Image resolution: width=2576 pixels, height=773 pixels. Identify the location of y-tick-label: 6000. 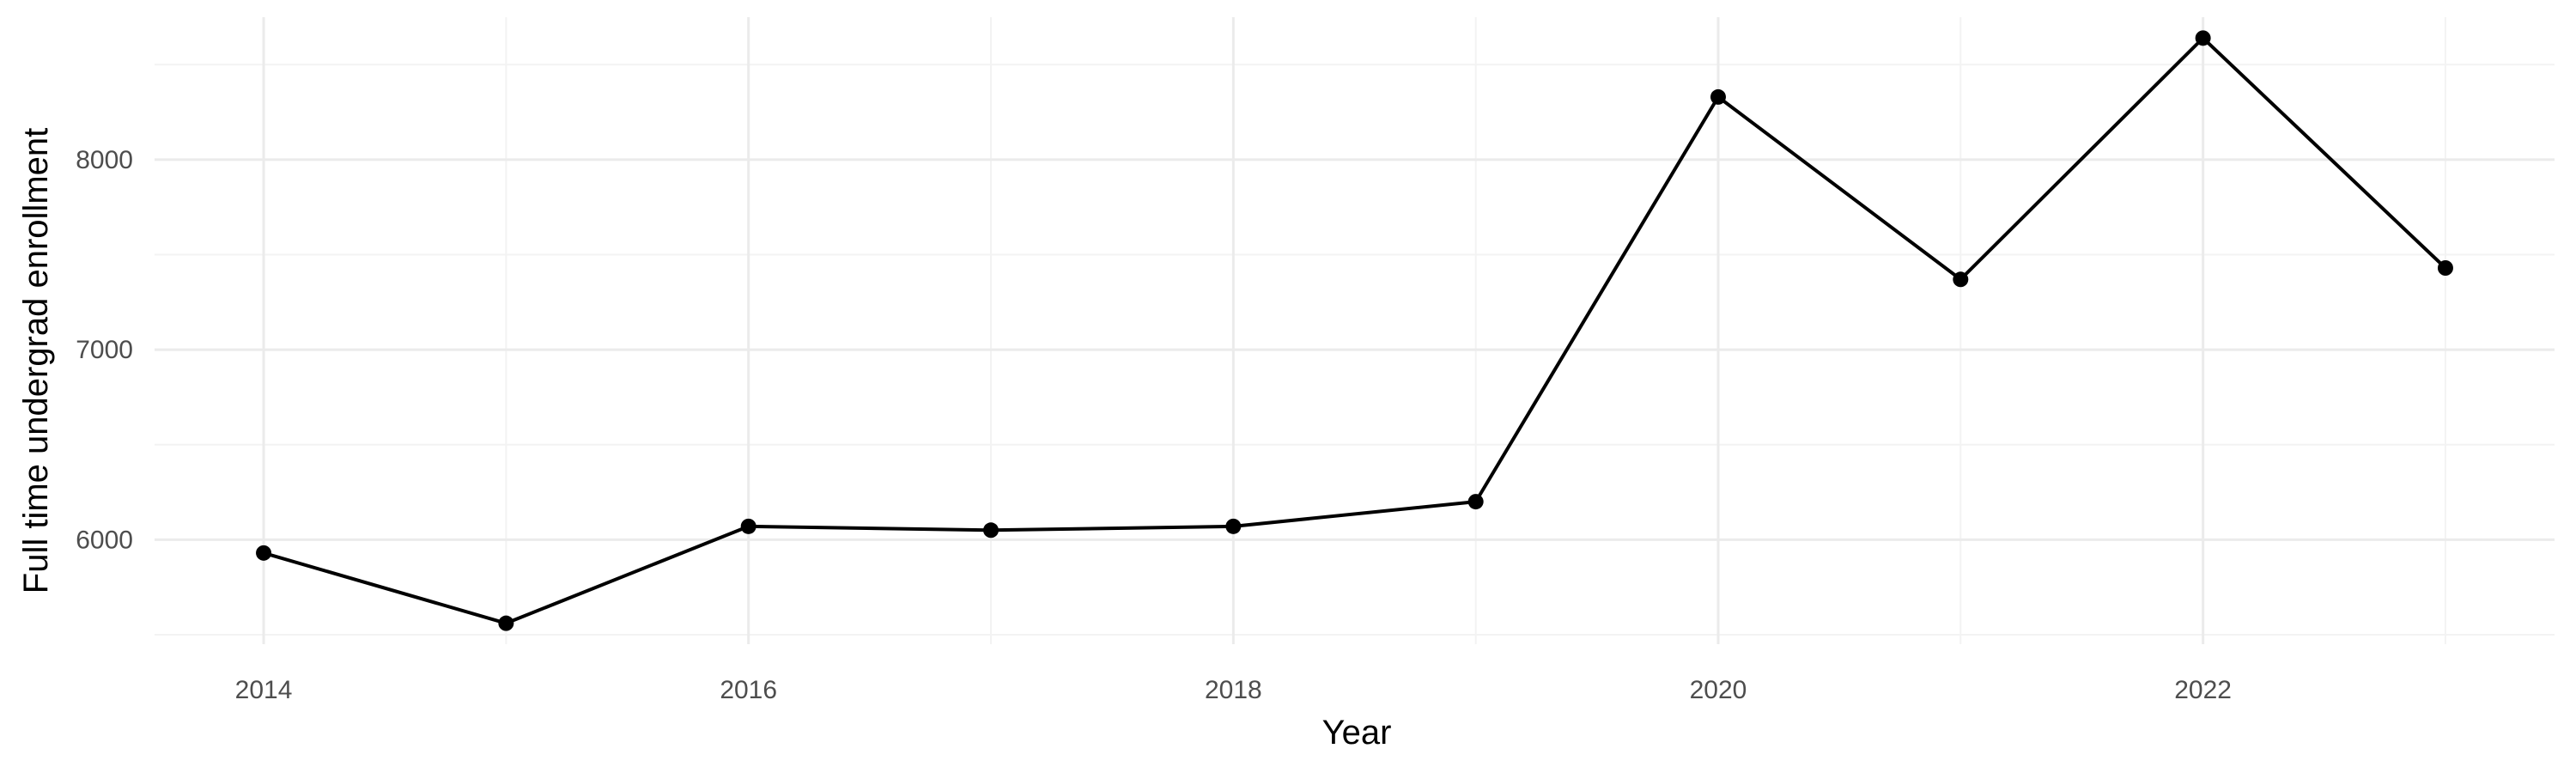
(104, 540).